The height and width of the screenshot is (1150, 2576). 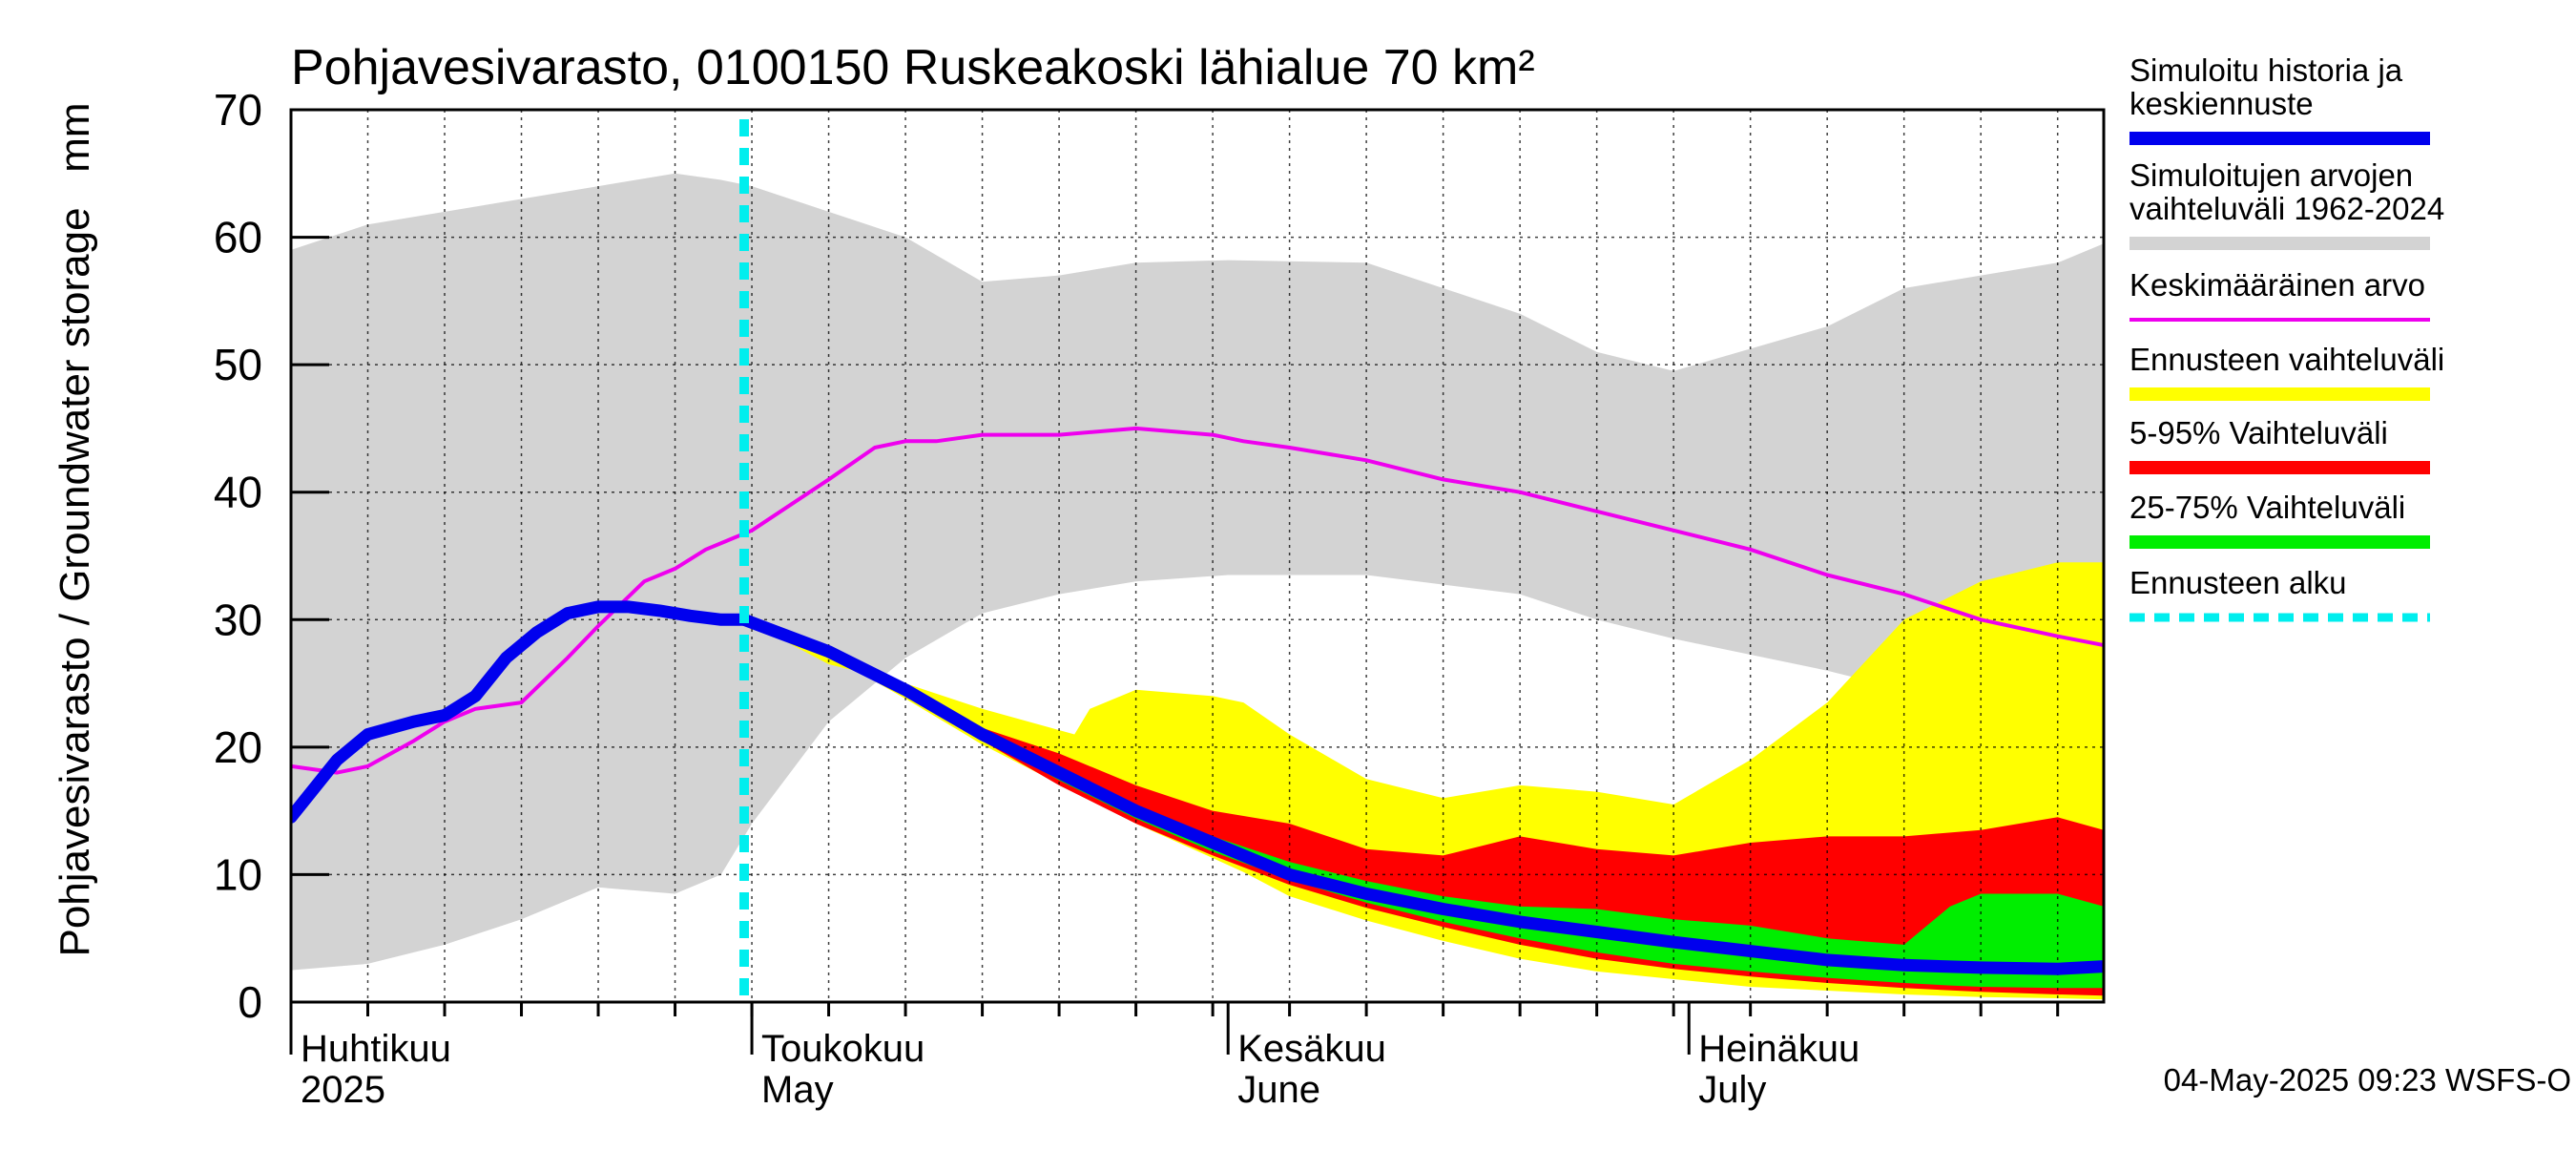 I want to click on month-label-en: 2025, so click(x=343, y=1090).